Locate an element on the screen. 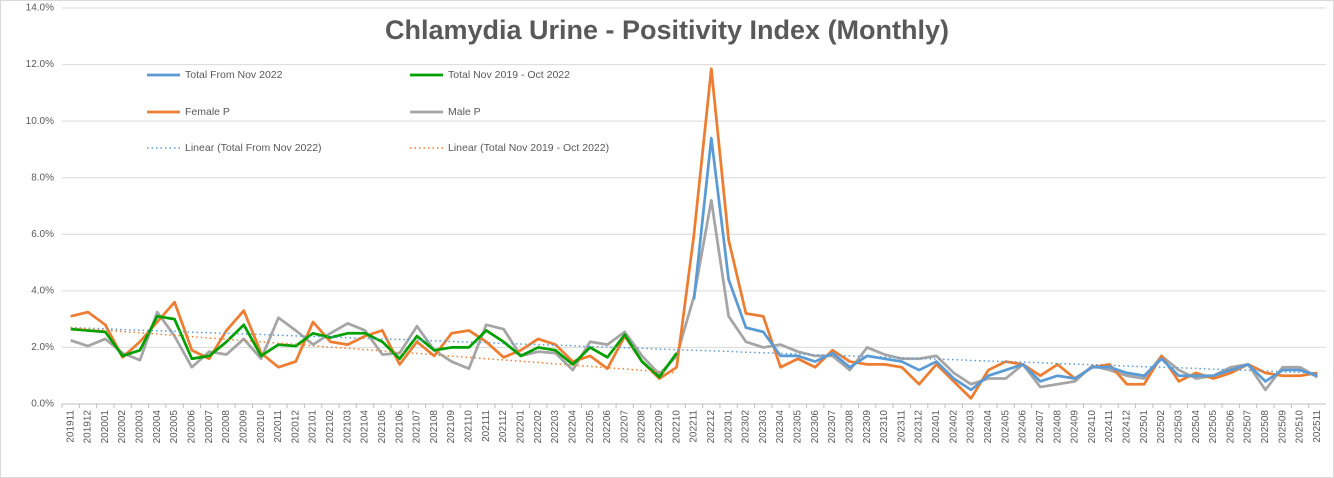 The height and width of the screenshot is (478, 1334). x-tick-label: 202106 is located at coordinates (399, 427).